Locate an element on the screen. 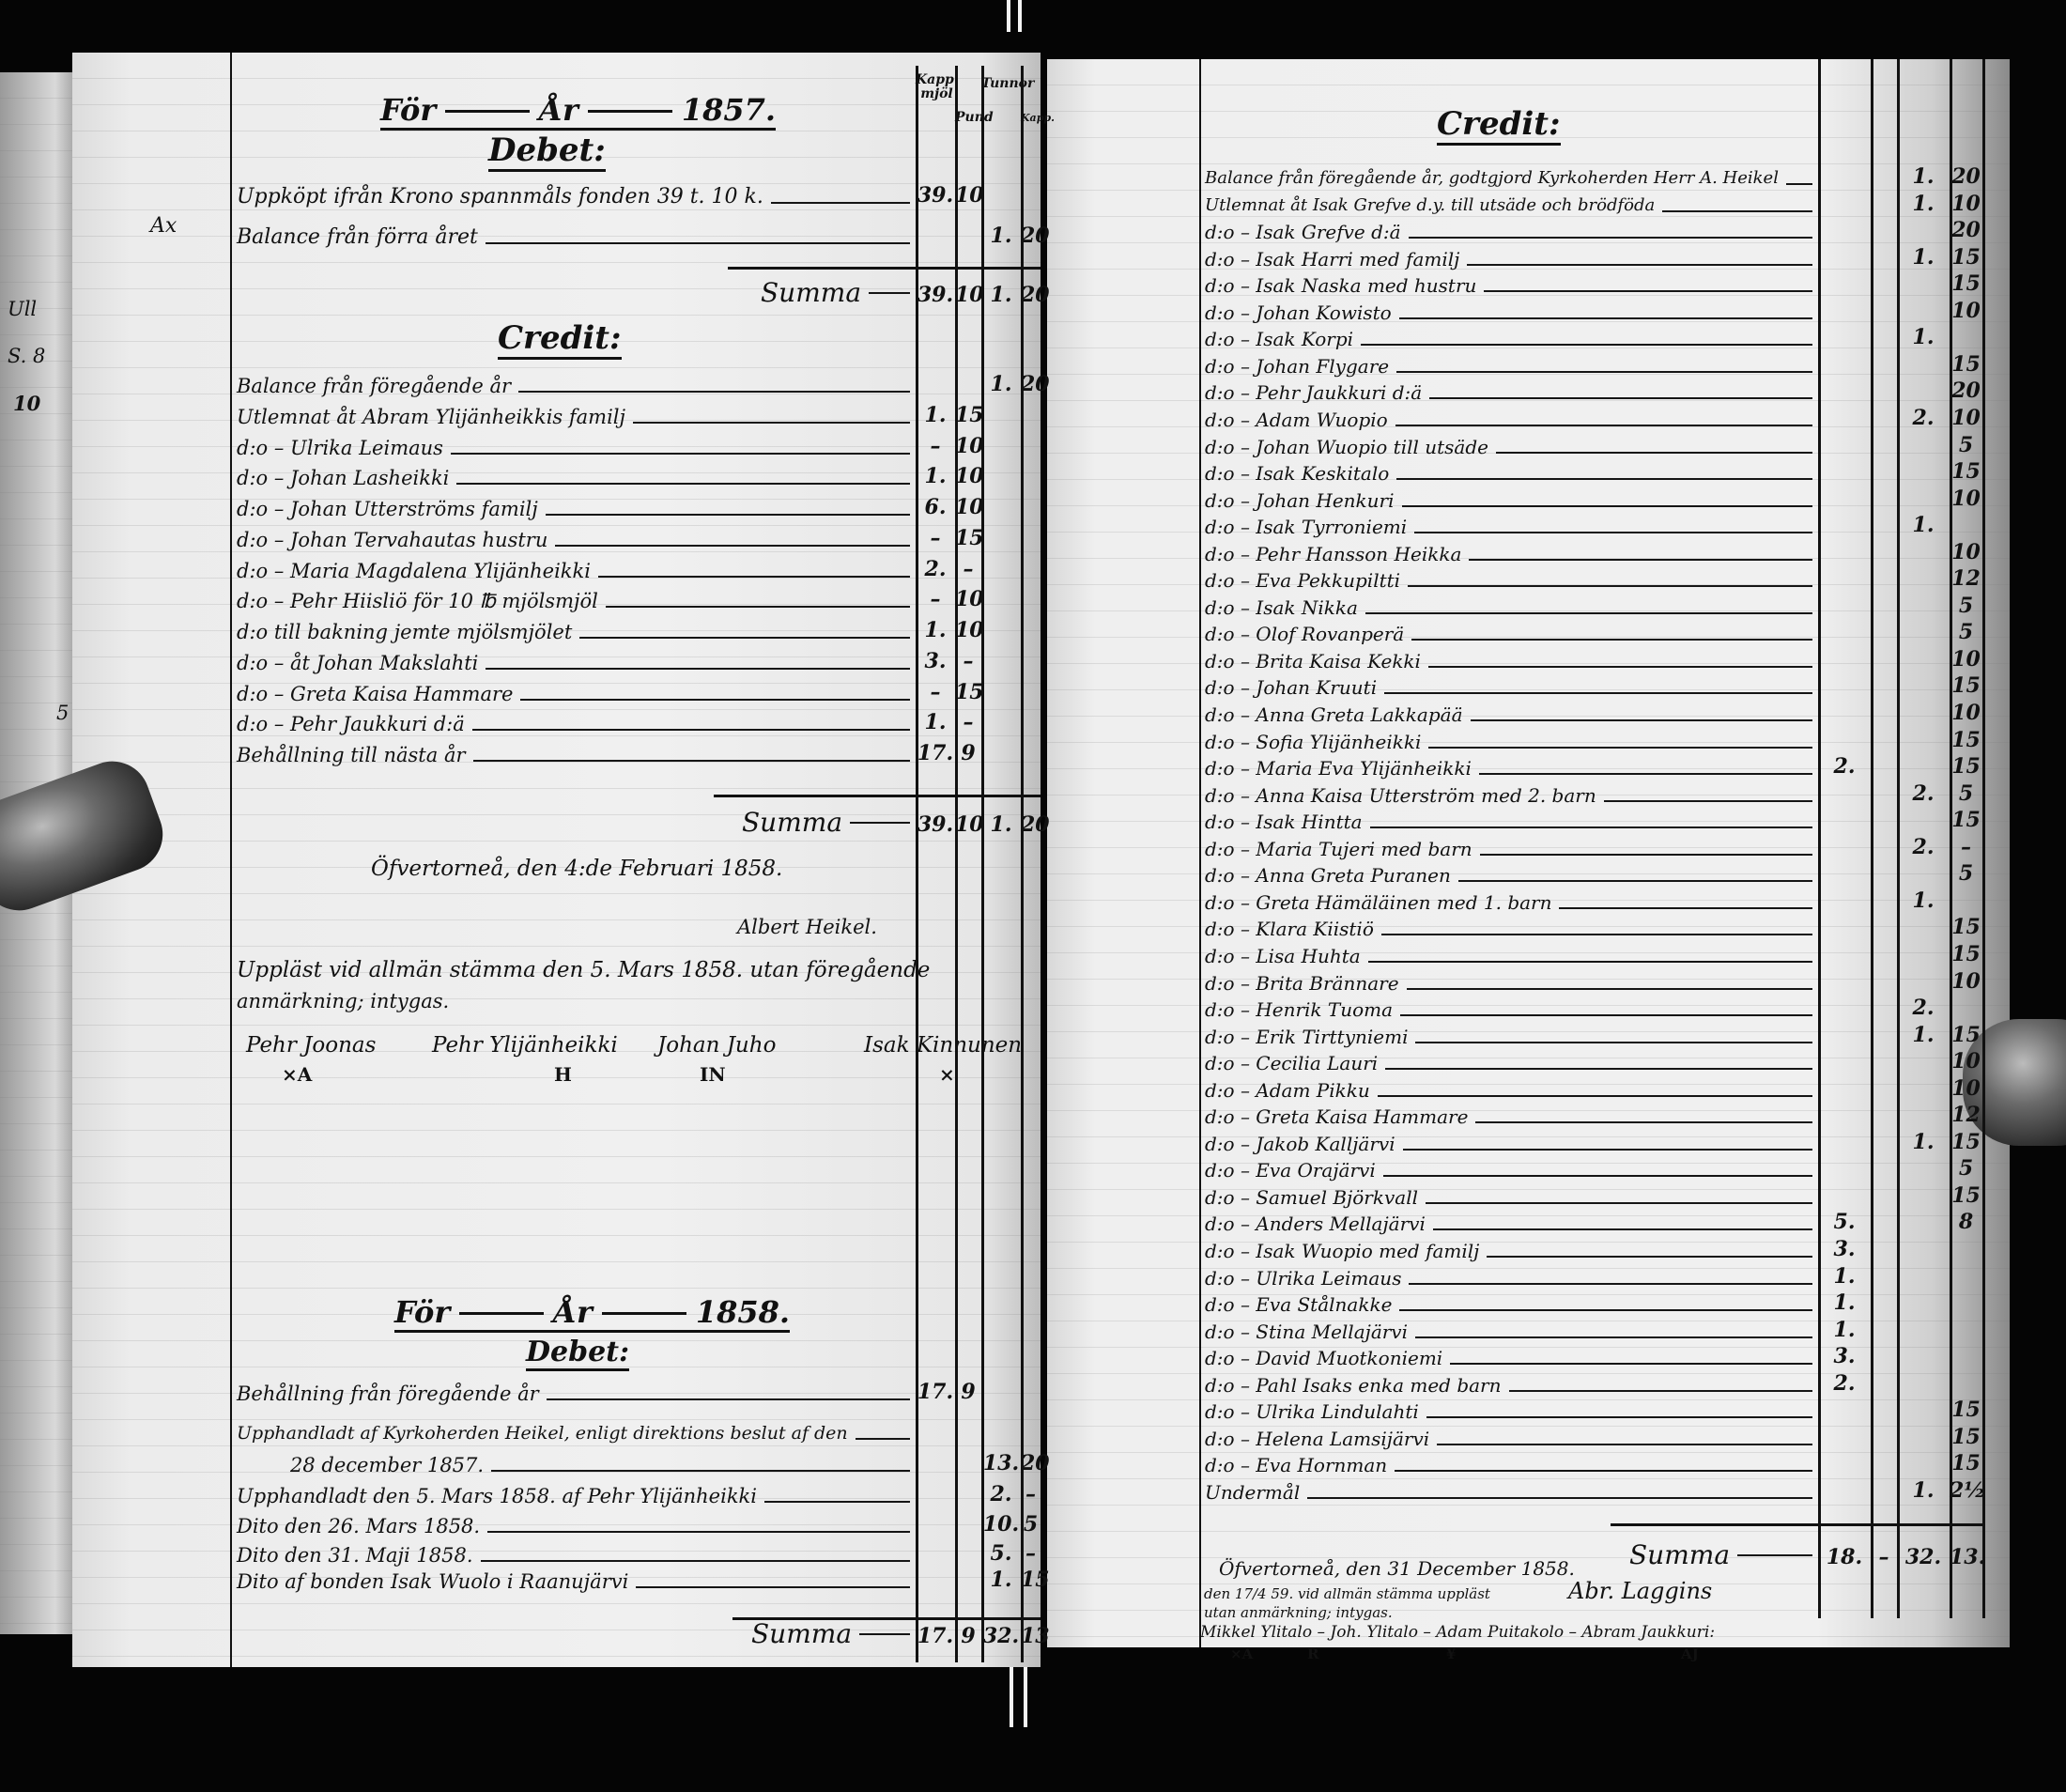 The image size is (2066, 1792). column-header: Pund is located at coordinates (974, 117).